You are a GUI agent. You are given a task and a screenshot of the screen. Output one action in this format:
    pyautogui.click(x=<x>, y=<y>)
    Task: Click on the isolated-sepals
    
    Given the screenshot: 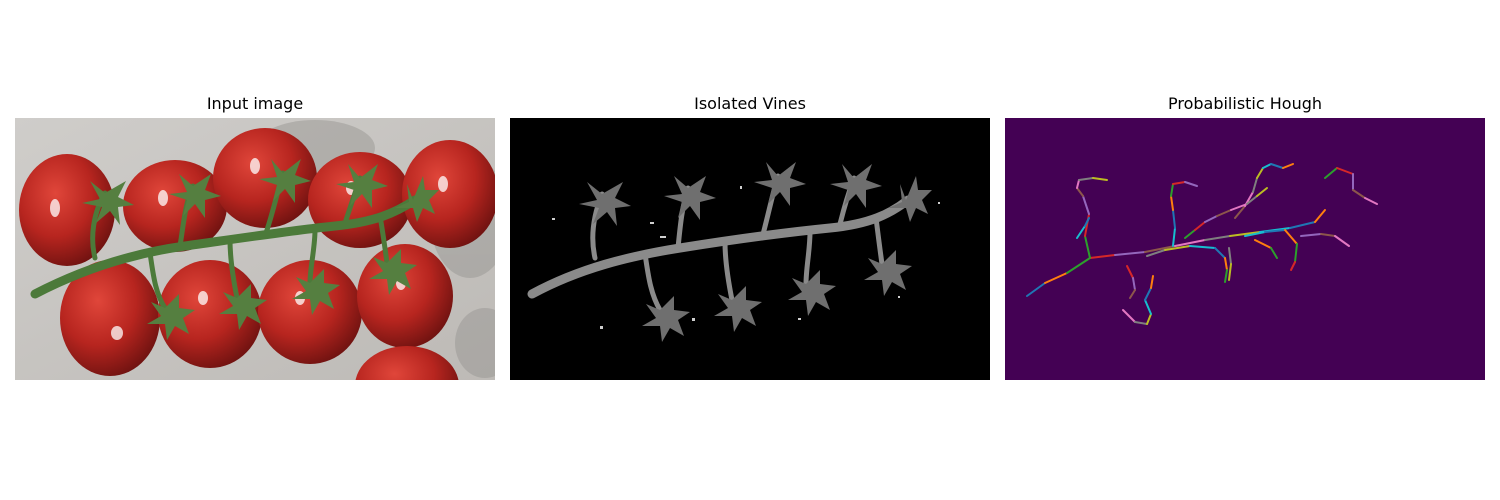 What is the action you would take?
    pyautogui.click(x=755, y=252)
    